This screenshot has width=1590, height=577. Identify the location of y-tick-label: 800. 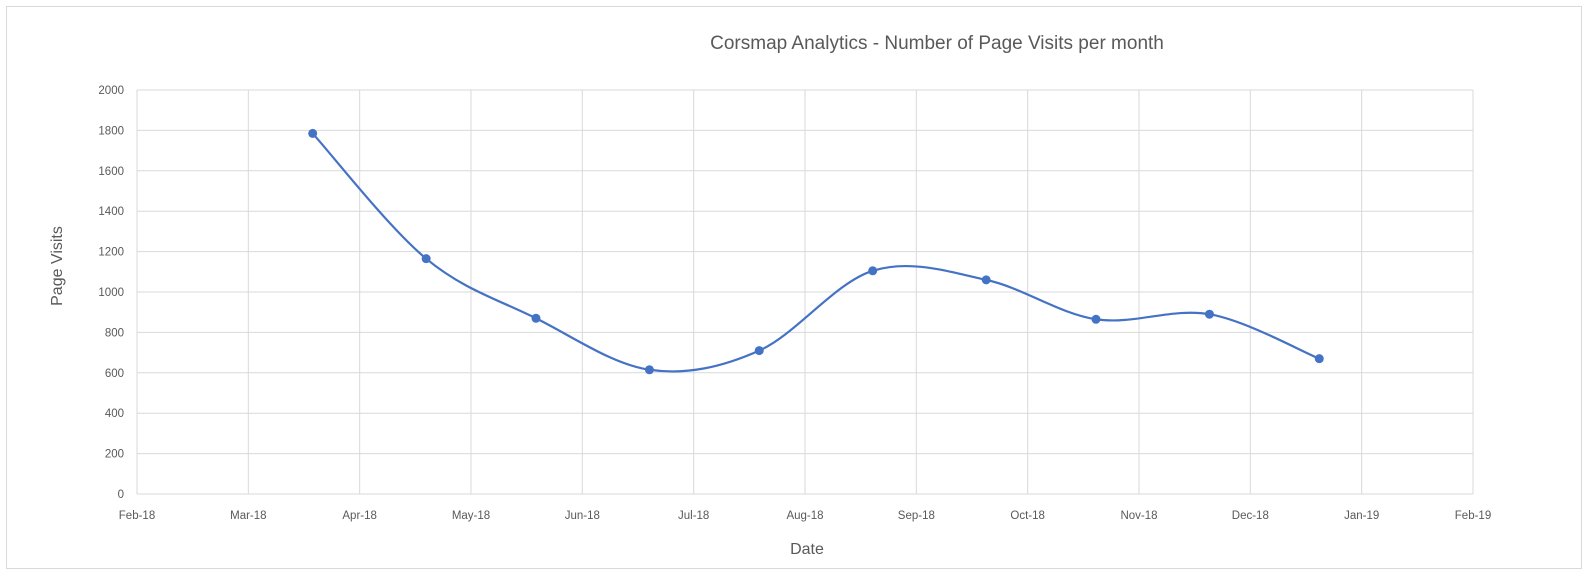
(114, 333).